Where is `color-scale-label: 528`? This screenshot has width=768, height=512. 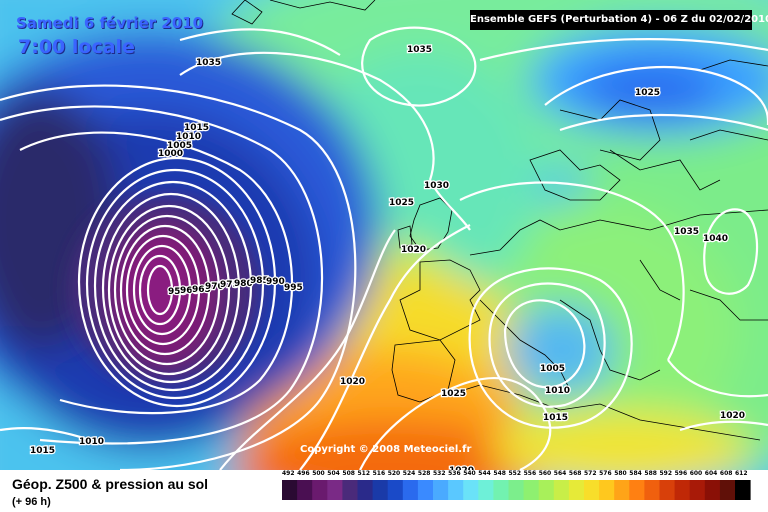 color-scale-label: 528 is located at coordinates (424, 473).